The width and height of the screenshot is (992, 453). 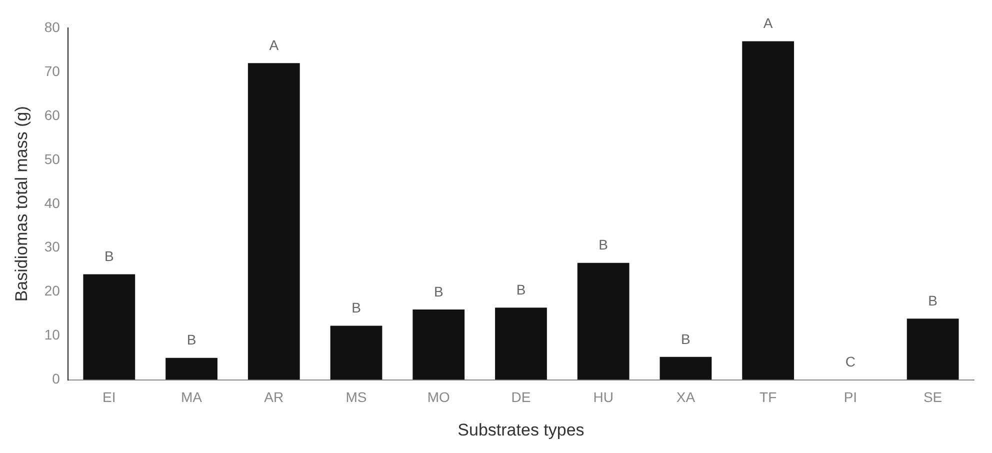 What do you see at coordinates (52, 290) in the screenshot?
I see `y-tick-label: 20` at bounding box center [52, 290].